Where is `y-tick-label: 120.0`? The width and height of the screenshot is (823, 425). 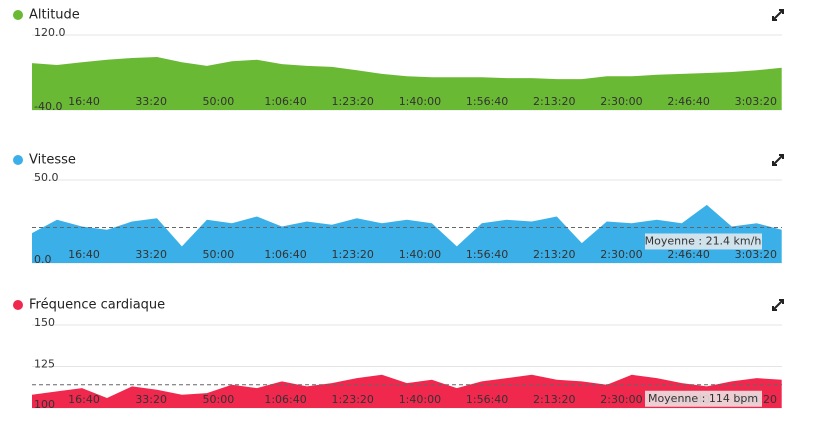 y-tick-label: 120.0 is located at coordinates (50, 32).